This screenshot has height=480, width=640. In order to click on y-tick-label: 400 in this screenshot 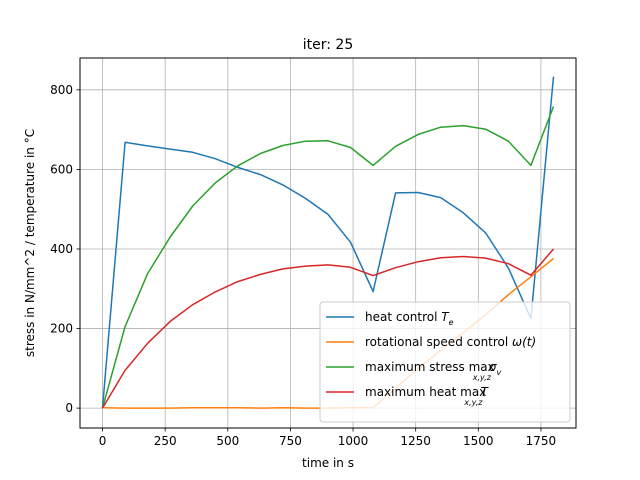, I will do `click(61, 249)`.